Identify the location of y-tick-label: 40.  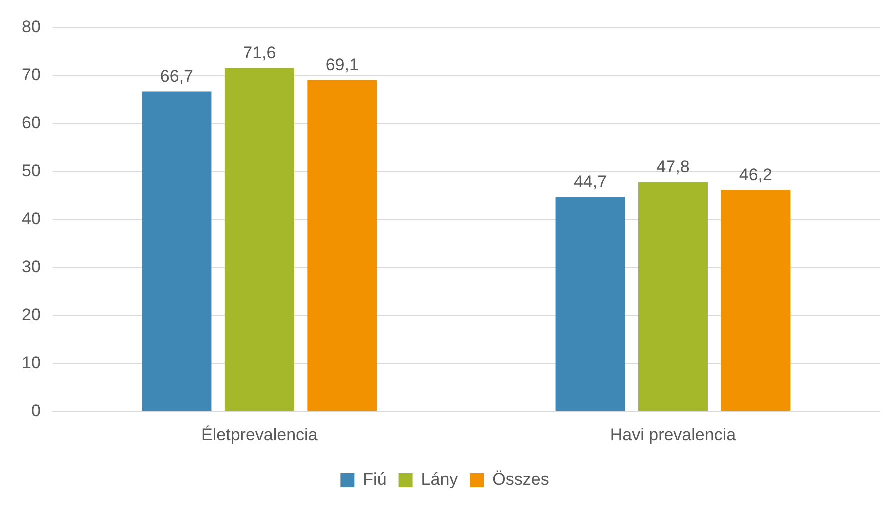
(31, 218).